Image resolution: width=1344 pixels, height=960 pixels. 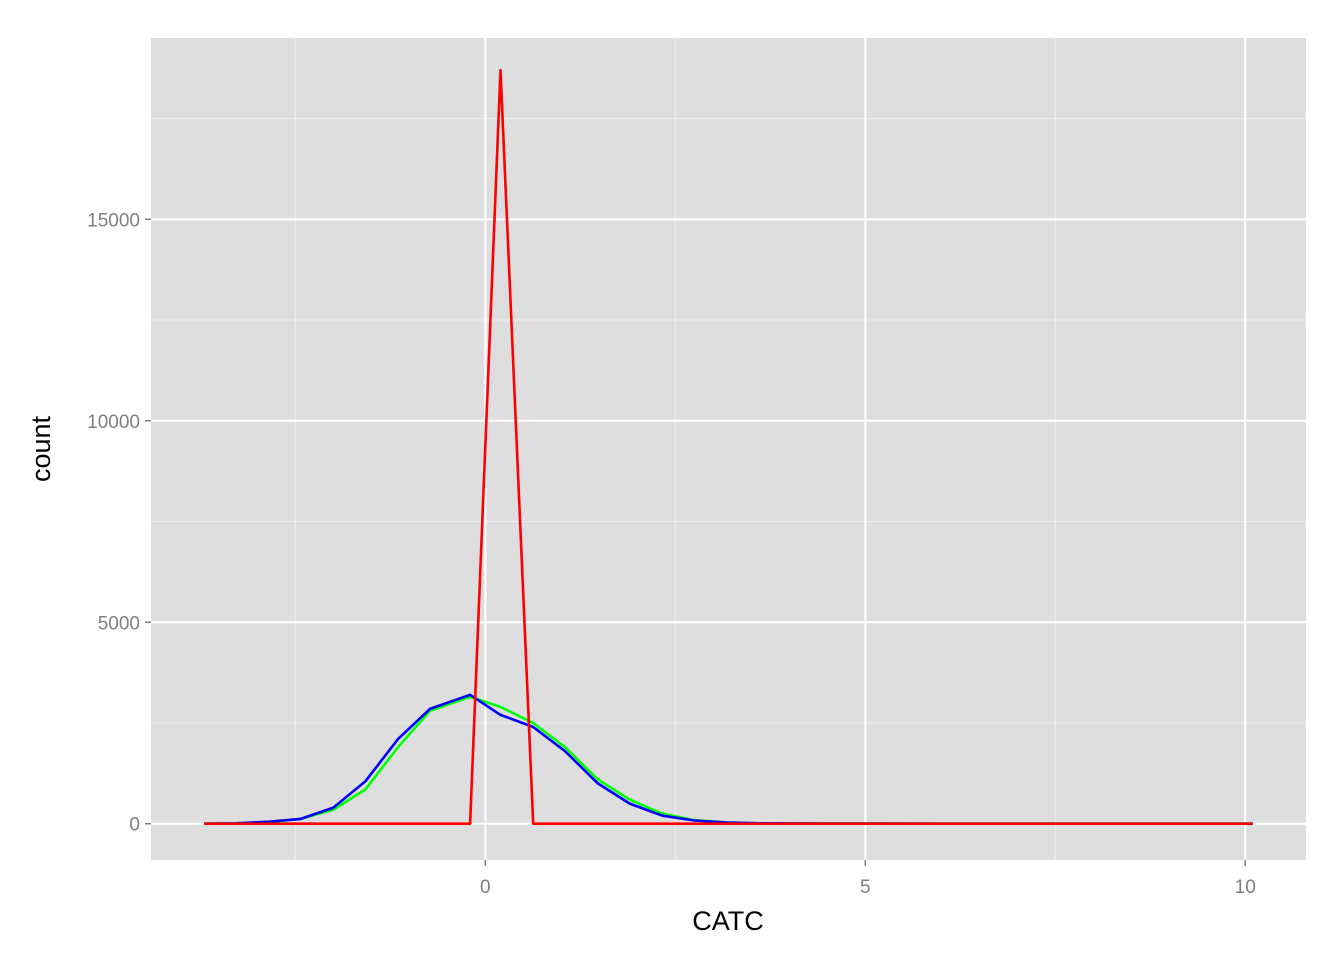 I want to click on y-axis-ticks: 0 5000 10000 15000, so click(x=119, y=523).